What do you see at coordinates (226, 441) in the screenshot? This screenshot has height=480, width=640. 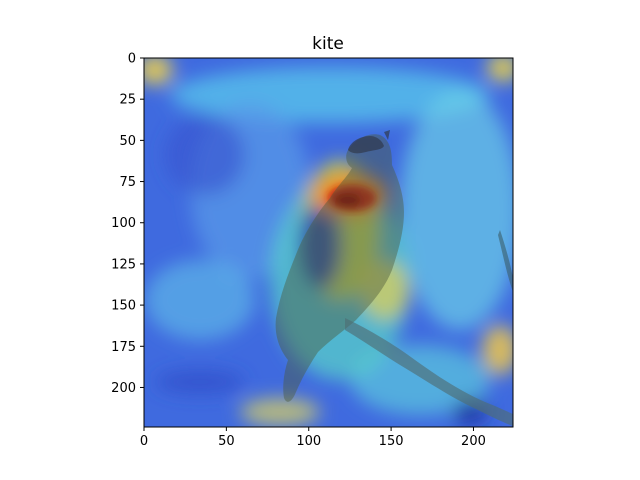 I see `x-tick-label: 50` at bounding box center [226, 441].